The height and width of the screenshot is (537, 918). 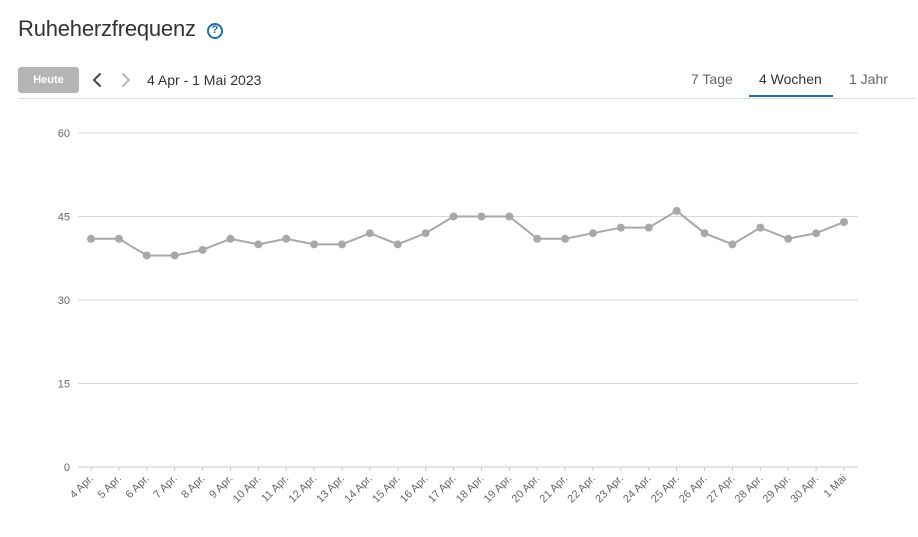 What do you see at coordinates (64, 301) in the screenshot?
I see `y-tick-label: 30` at bounding box center [64, 301].